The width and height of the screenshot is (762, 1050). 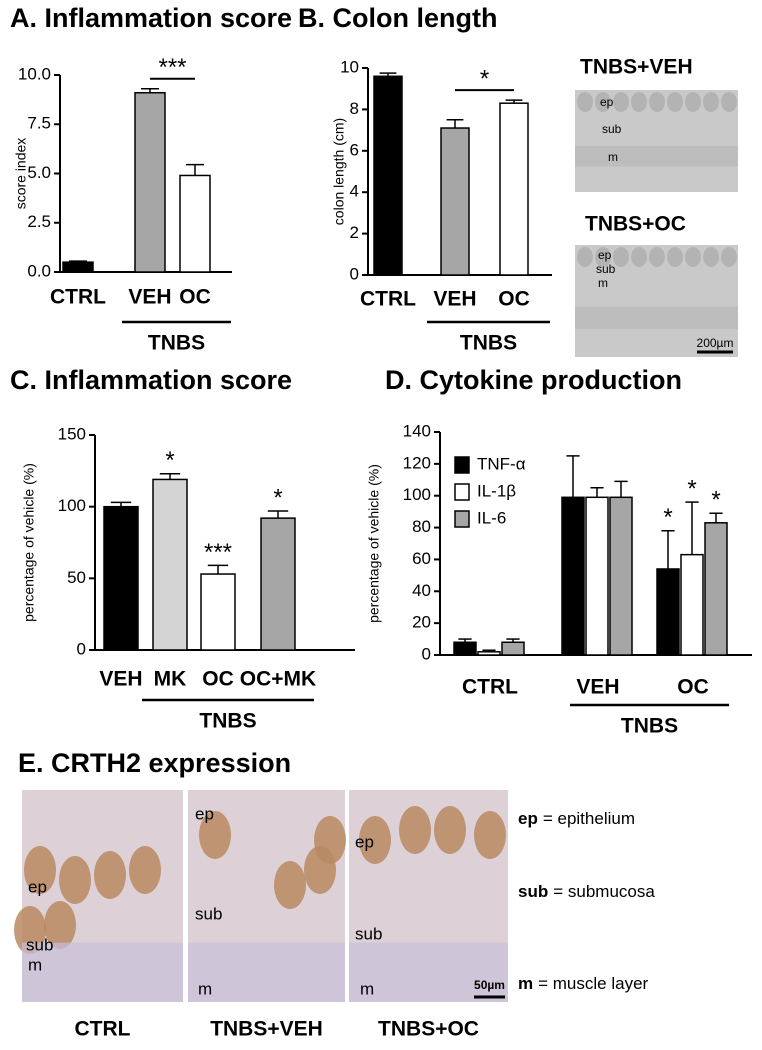 What do you see at coordinates (151, 380) in the screenshot?
I see `panel-title: C. Inflammation score` at bounding box center [151, 380].